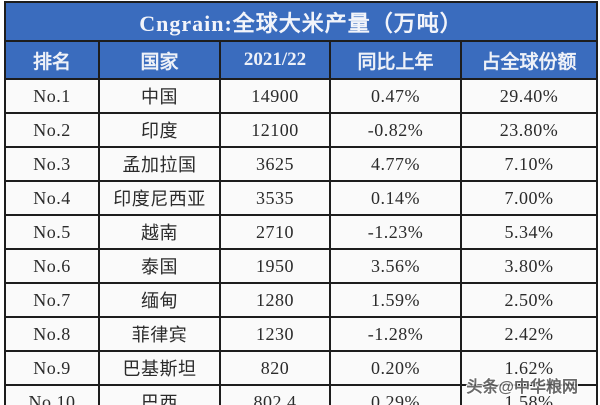  What do you see at coordinates (159, 96) in the screenshot?
I see `cell-country: 中国` at bounding box center [159, 96].